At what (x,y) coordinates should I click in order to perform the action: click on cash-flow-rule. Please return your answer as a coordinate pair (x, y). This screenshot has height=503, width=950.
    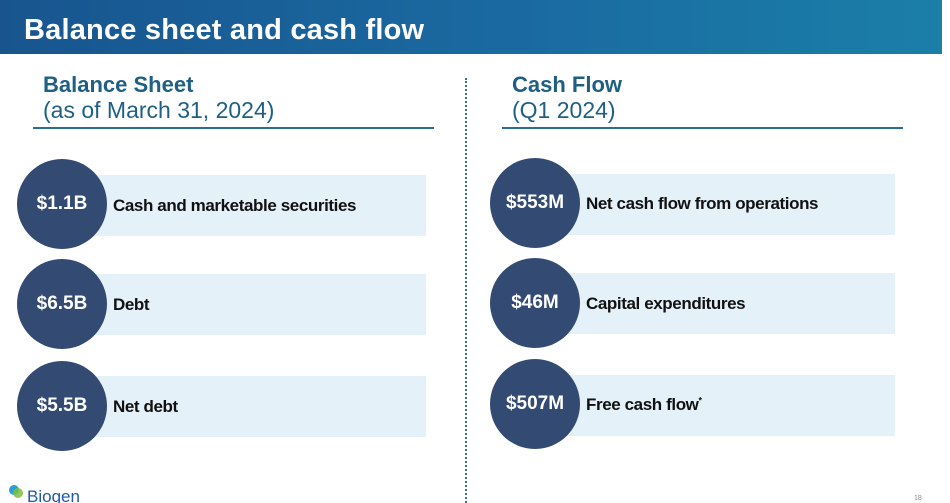
    Looking at the image, I should click on (702, 128).